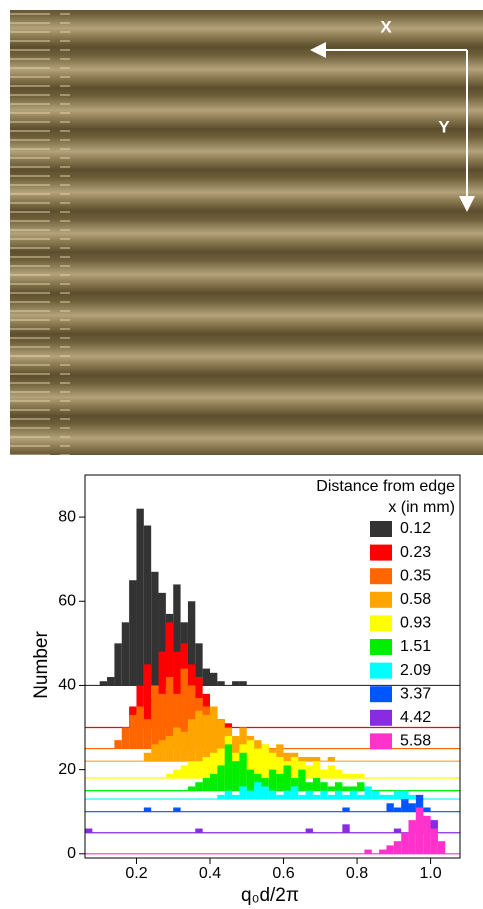  Describe the element at coordinates (270, 895) in the screenshot. I see `x-axis-label: q₀d/2π` at that location.